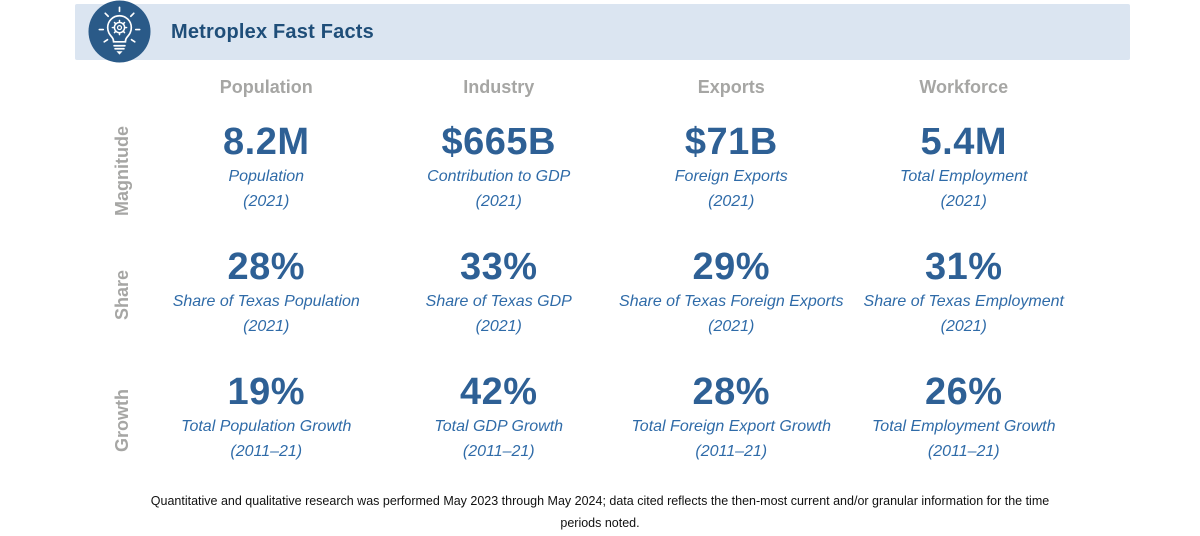  I want to click on cell-share-population: 28% Share of Texas Population (2021), so click(266, 295).